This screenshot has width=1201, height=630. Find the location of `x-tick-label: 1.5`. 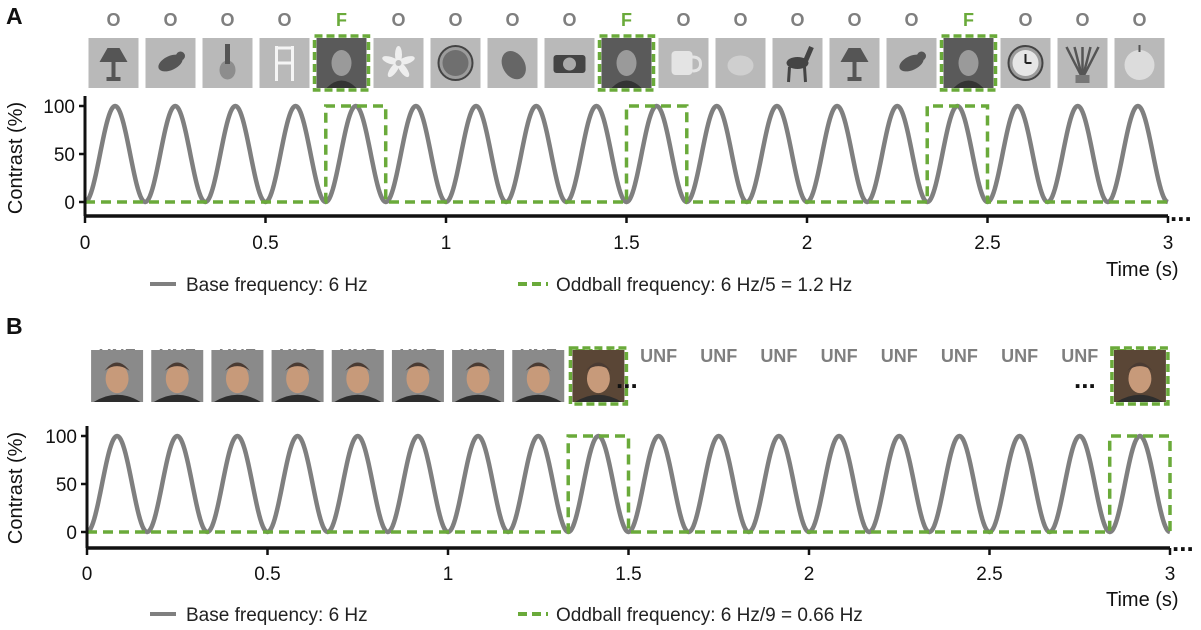

x-tick-label: 1.5 is located at coordinates (626, 243).